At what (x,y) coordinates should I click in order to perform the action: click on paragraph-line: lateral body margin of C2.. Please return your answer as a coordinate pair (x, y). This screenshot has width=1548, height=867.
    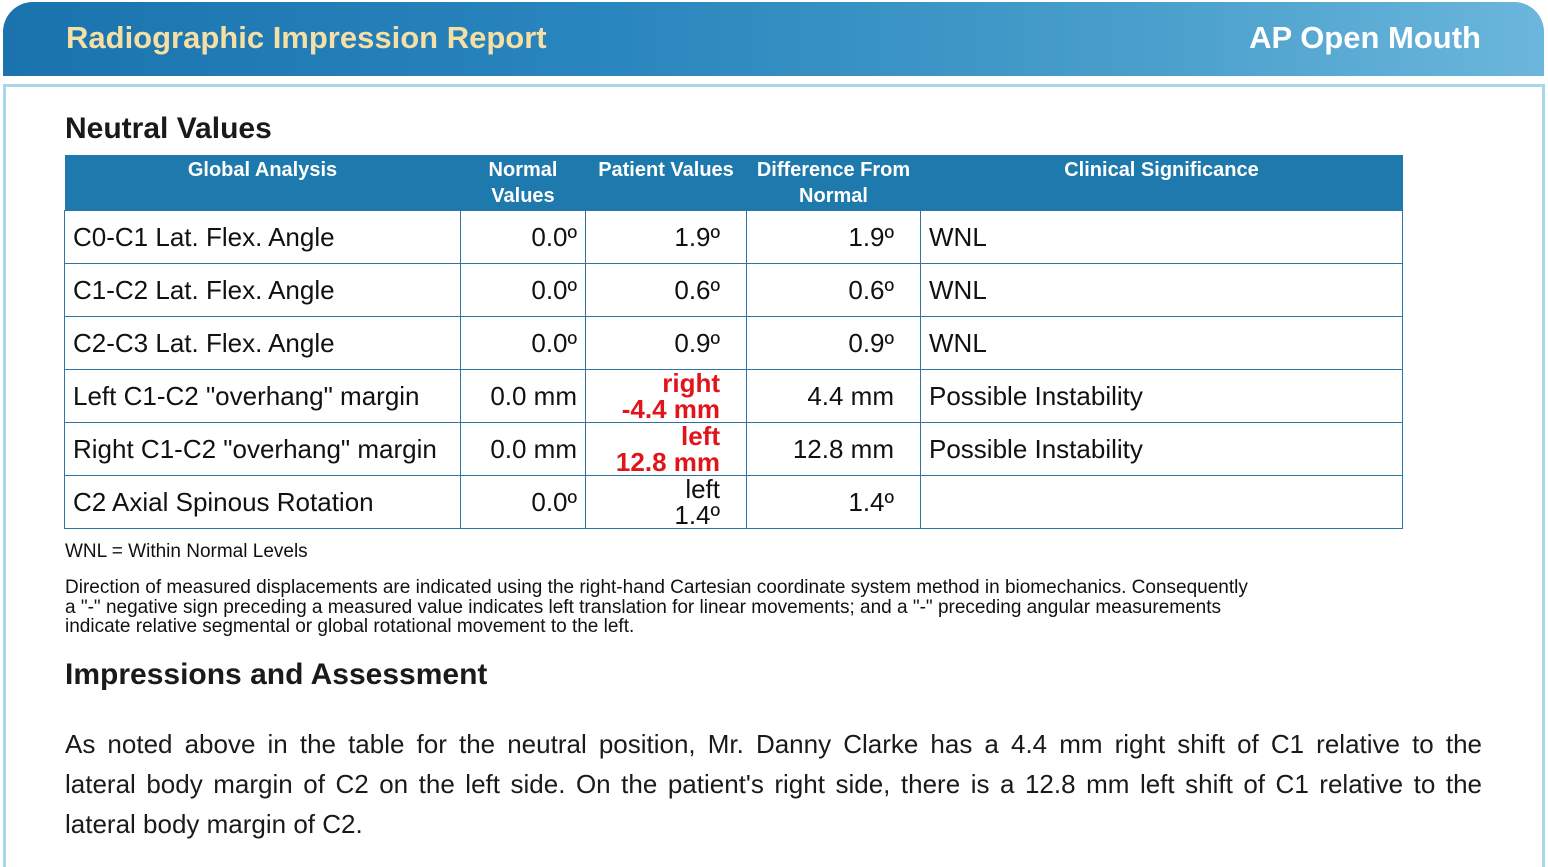
    Looking at the image, I should click on (214, 824).